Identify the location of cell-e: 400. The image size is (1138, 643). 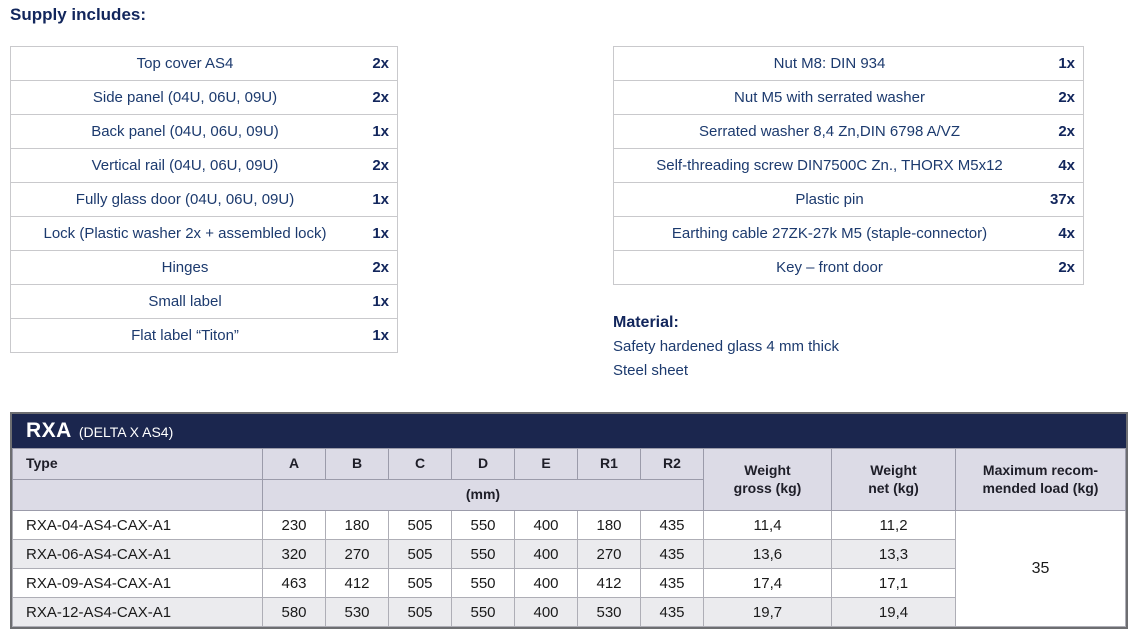
(546, 612).